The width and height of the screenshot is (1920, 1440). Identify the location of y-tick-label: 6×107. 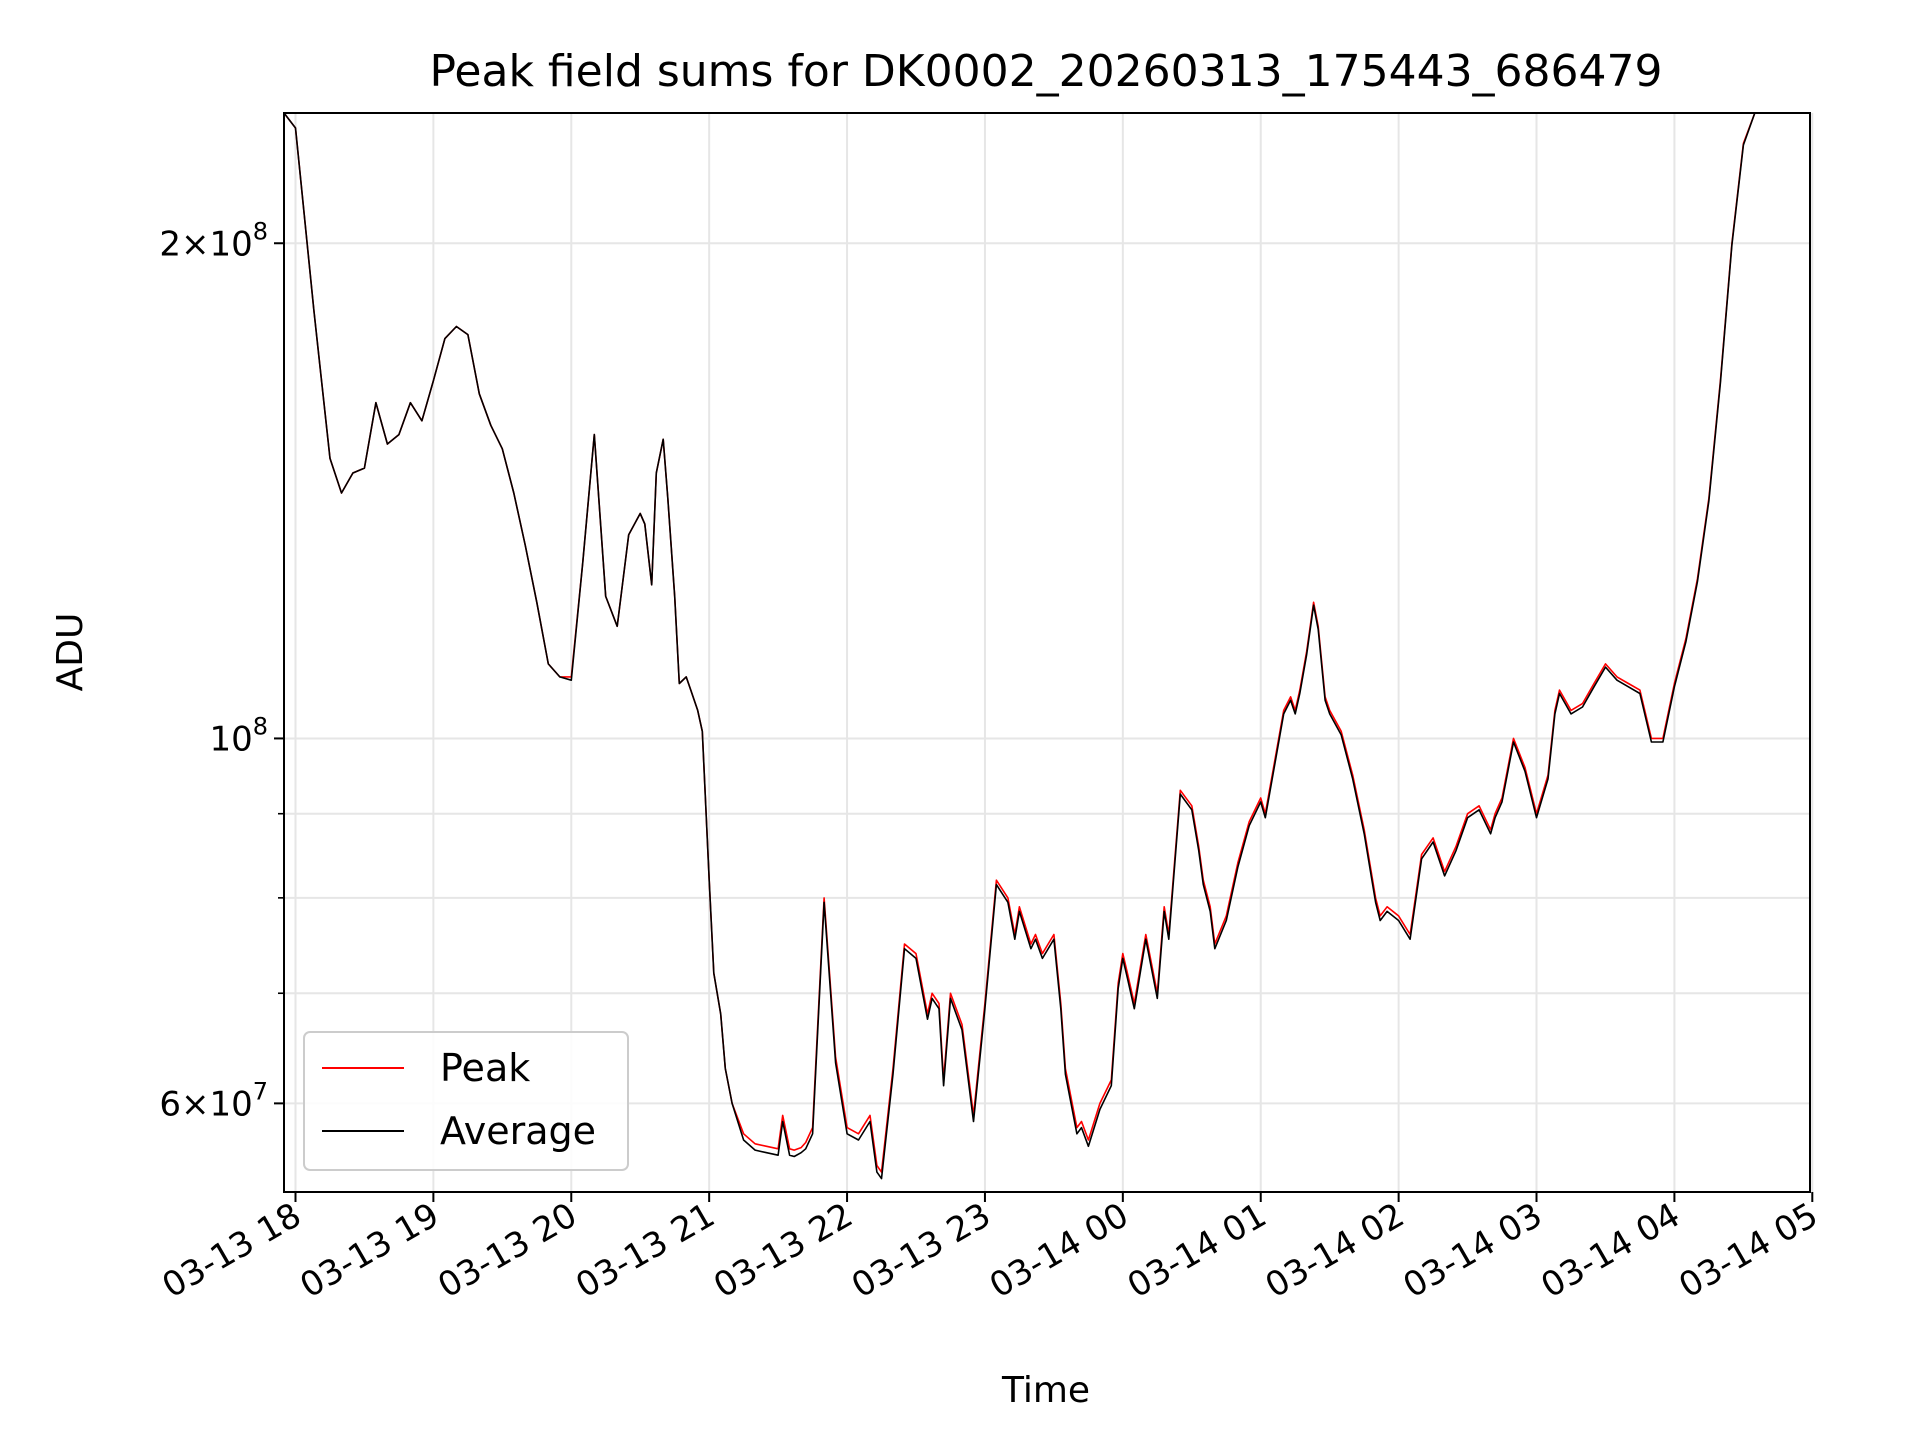
(213, 1100).